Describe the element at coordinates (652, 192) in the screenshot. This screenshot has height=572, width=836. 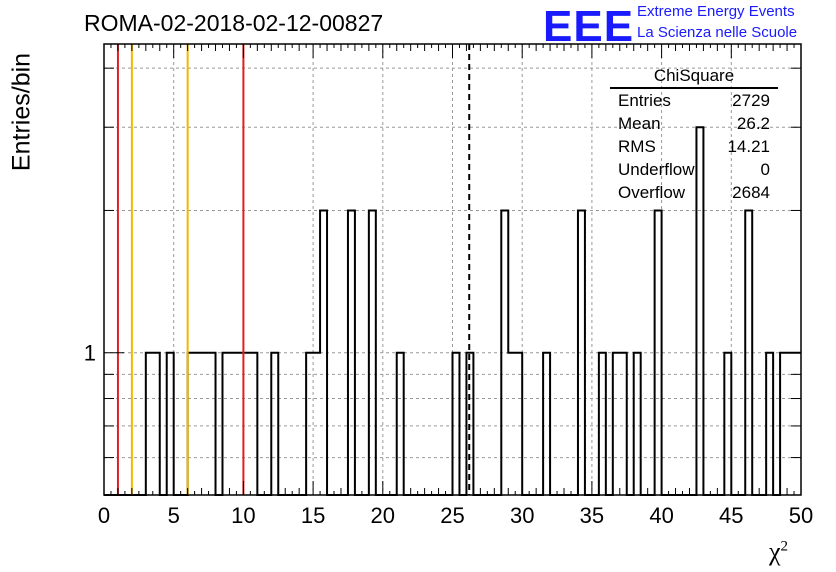
I see `stat-label: Overflow` at that location.